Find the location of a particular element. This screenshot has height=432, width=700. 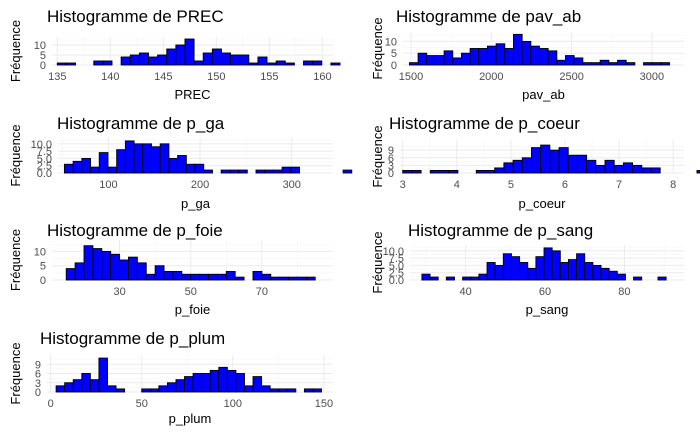

x-tick-label: 30 is located at coordinates (119, 292).